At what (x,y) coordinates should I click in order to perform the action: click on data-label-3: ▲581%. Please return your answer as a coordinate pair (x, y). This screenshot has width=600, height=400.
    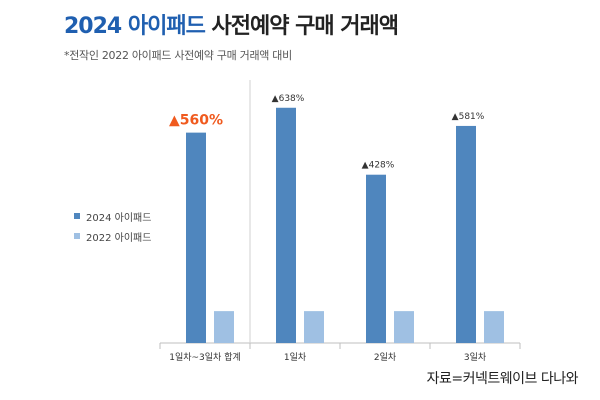
    Looking at the image, I should click on (468, 117).